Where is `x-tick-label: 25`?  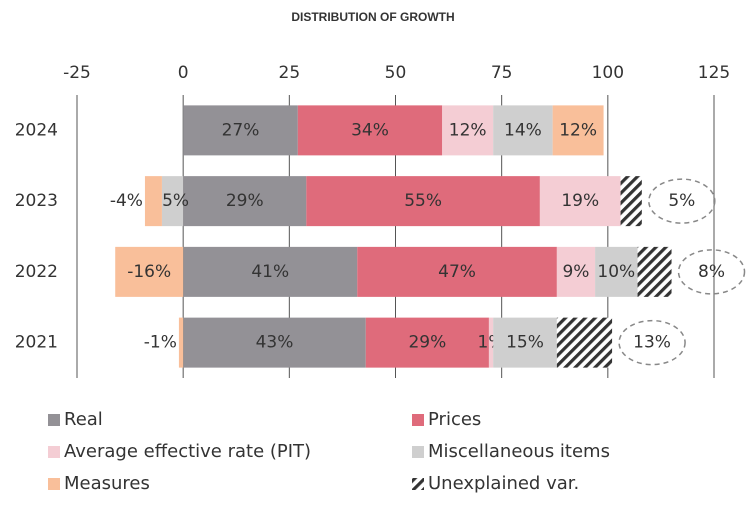 x-tick-label: 25 is located at coordinates (290, 73).